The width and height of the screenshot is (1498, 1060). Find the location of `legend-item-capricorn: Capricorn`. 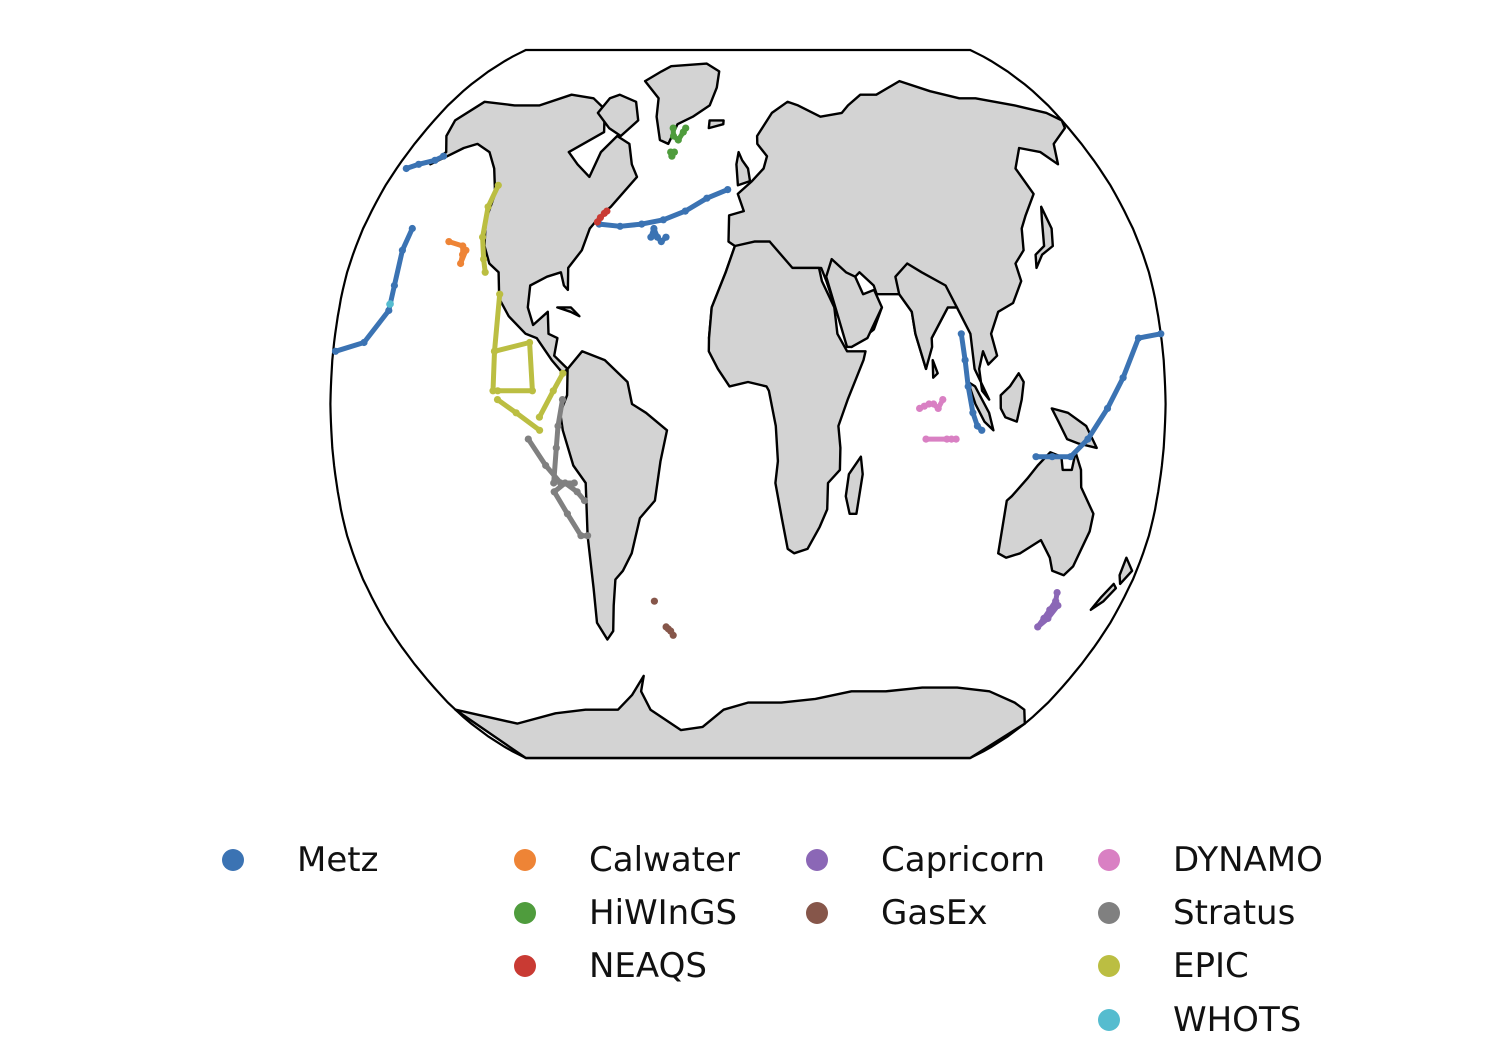

legend-item-capricorn: Capricorn is located at coordinates (925, 860).